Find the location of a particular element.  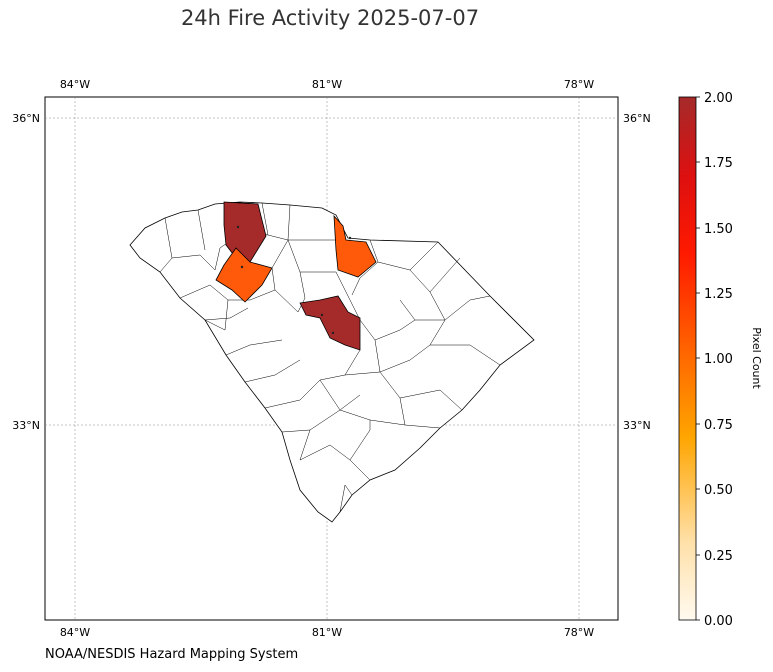

colorbar is located at coordinates (687, 358).